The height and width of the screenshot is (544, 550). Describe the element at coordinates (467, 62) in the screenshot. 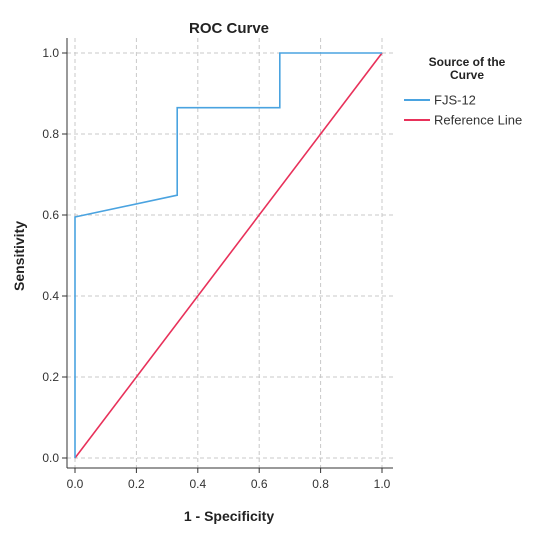

I see `legend-title-line-1: Source of the` at that location.